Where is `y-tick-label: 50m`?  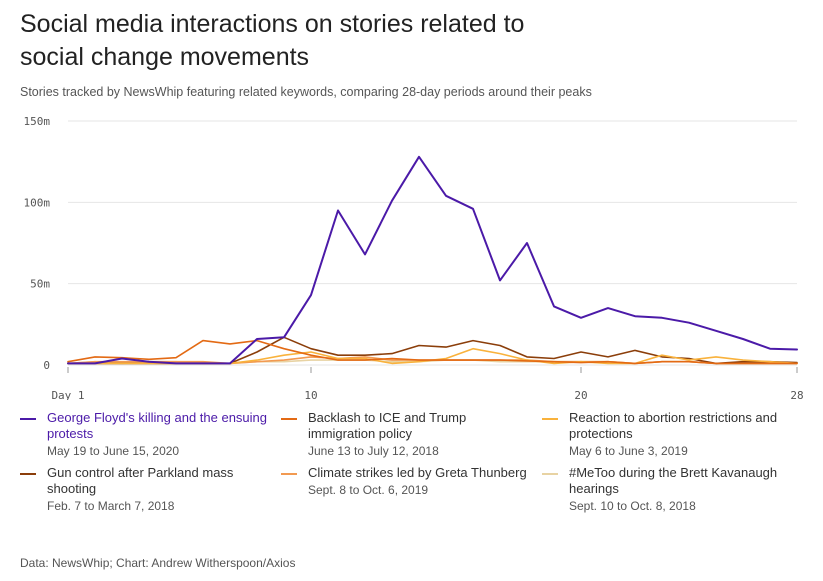 y-tick-label: 50m is located at coordinates (40, 284).